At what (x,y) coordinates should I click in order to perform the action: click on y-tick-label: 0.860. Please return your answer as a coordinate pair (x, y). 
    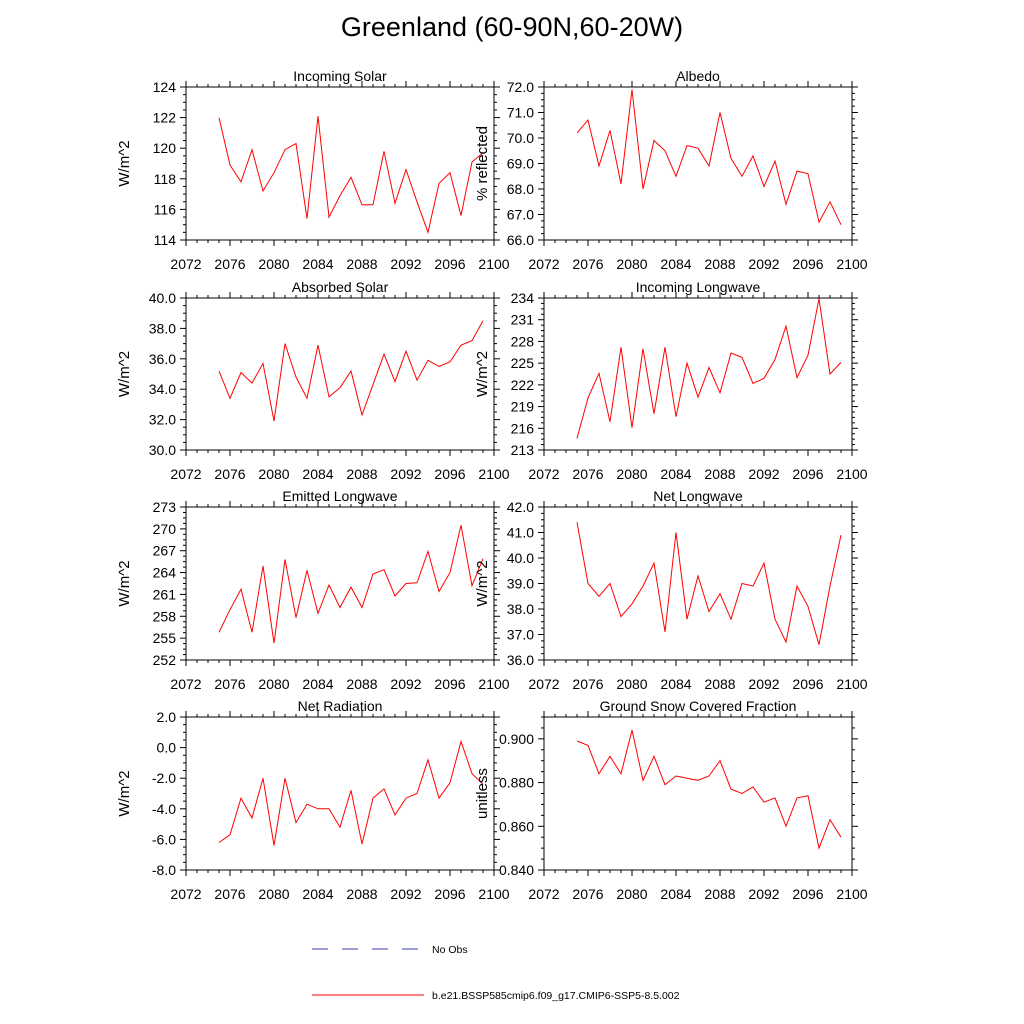
    Looking at the image, I should click on (516, 826).